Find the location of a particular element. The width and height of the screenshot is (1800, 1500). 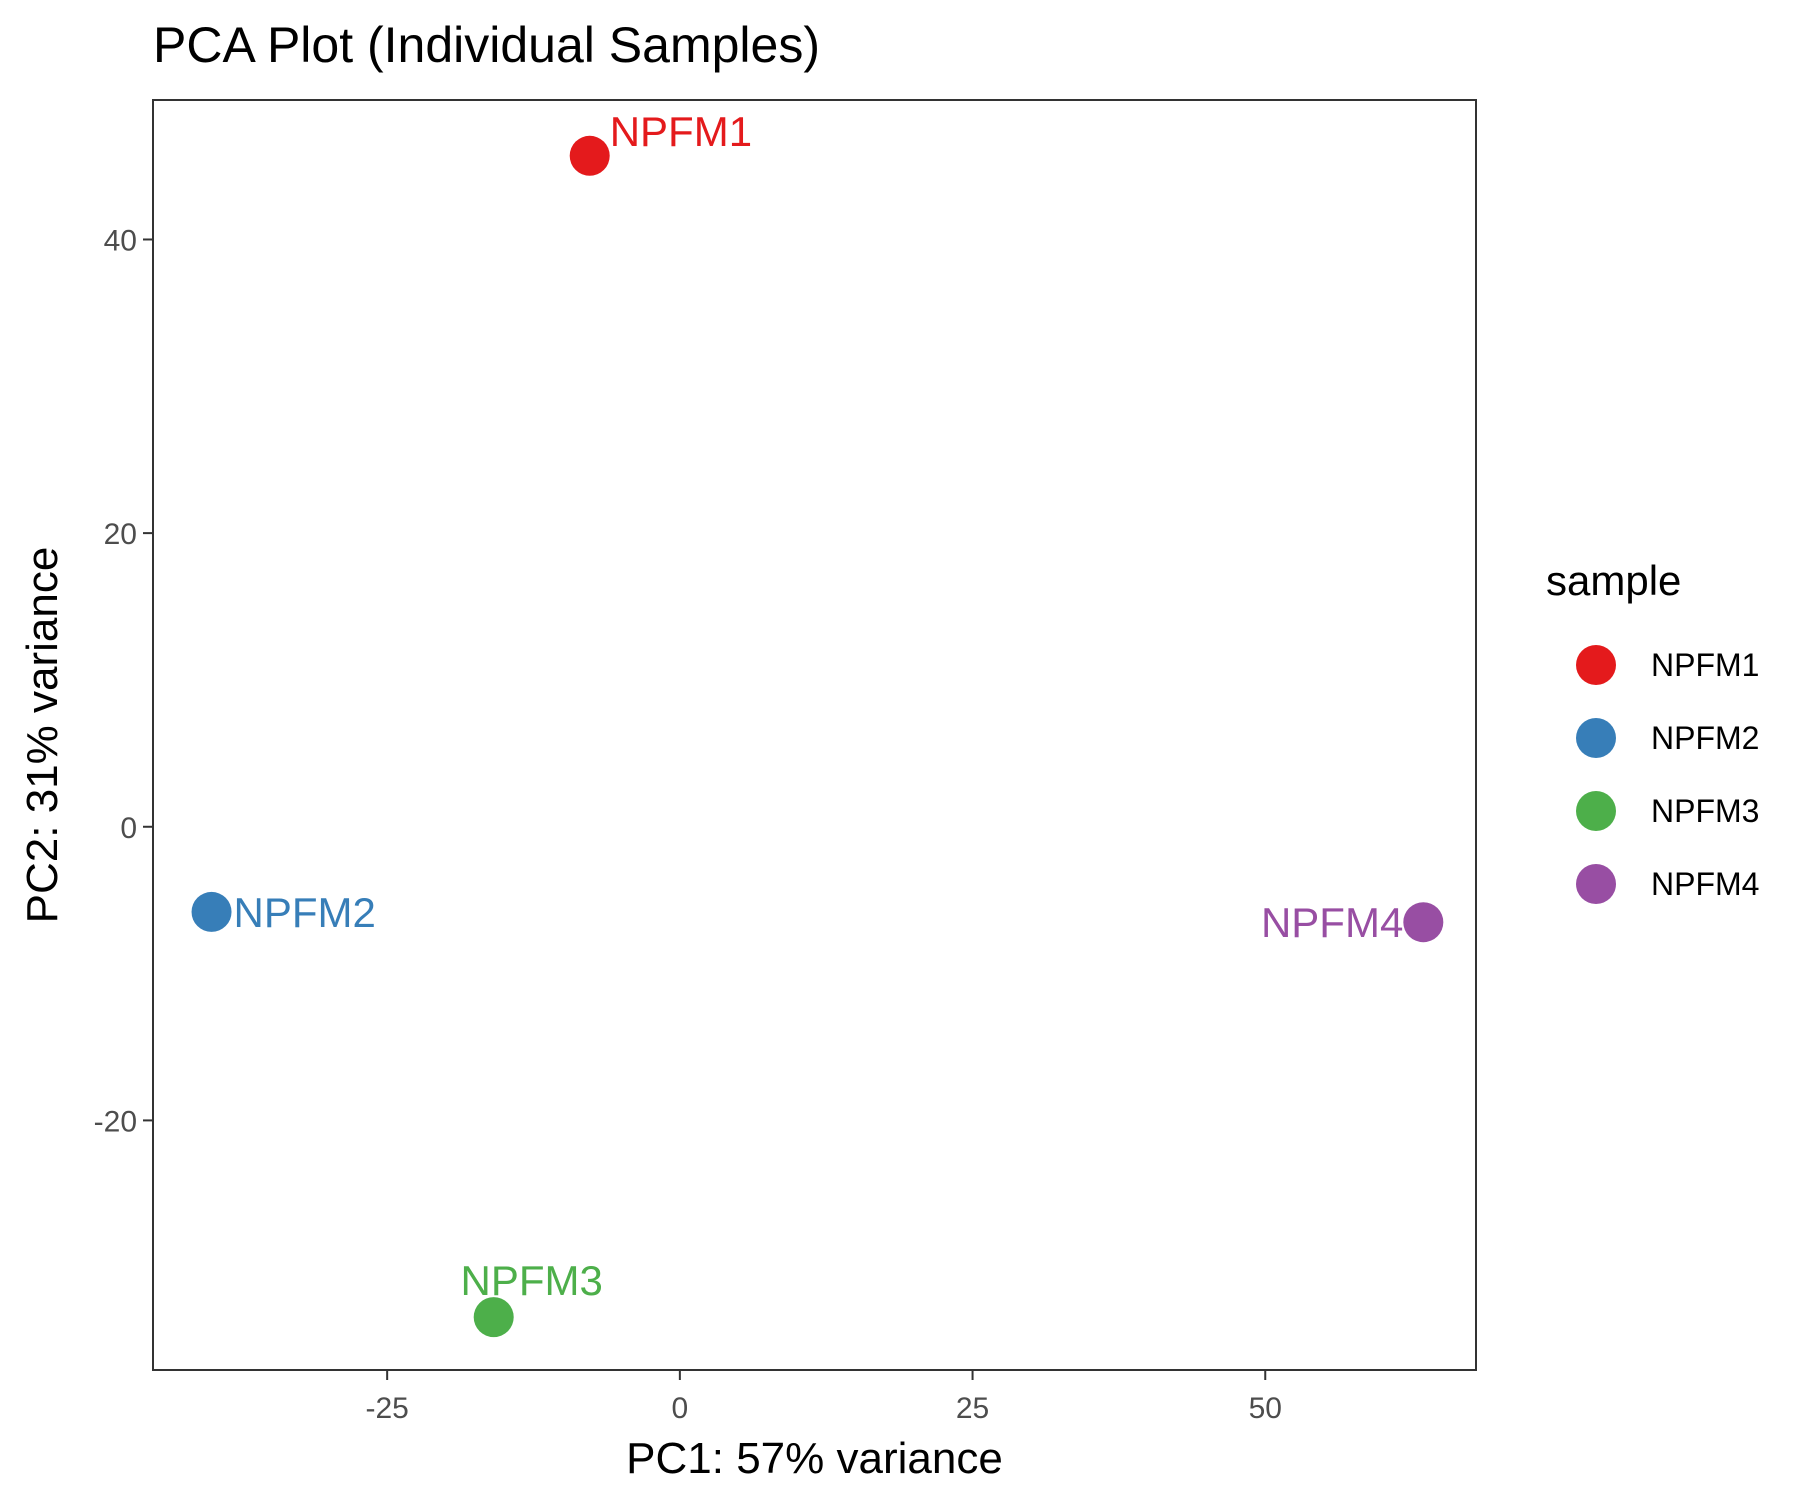

legend-label-npfm4: NPFM4 is located at coordinates (1705, 884).